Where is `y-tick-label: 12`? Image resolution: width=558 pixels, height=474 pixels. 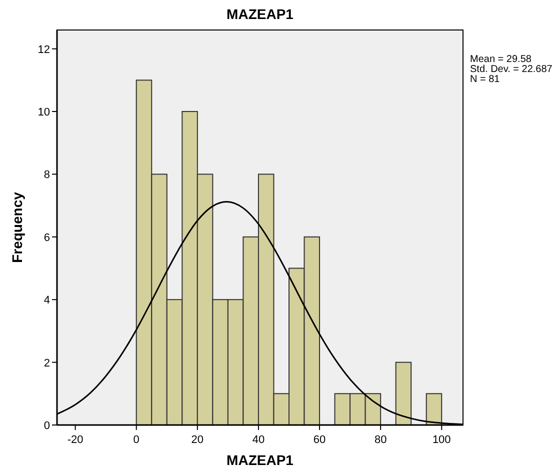
y-tick-label: 12 is located at coordinates (44, 50).